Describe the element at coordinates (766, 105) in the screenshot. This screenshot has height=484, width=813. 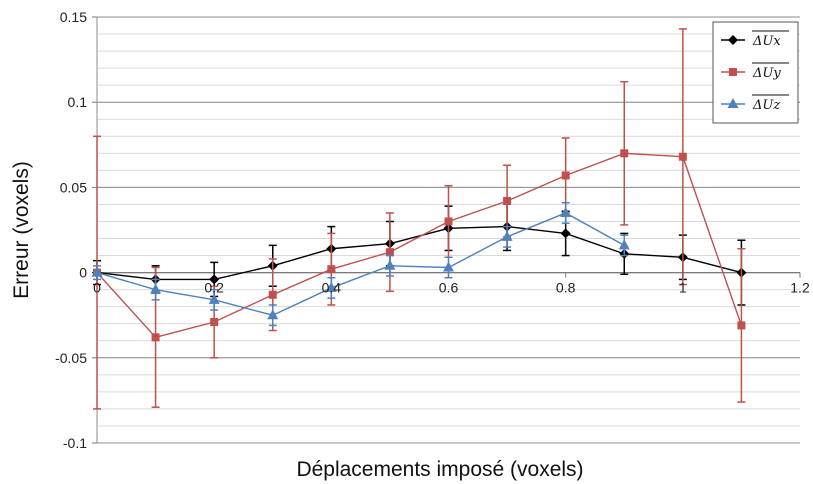
I see `legend-label: ΔUz` at that location.